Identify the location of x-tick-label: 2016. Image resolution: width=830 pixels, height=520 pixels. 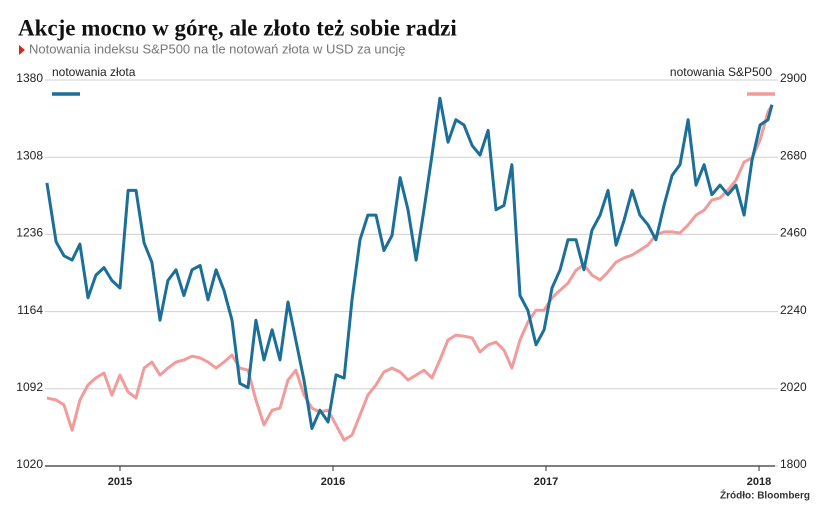
(333, 482).